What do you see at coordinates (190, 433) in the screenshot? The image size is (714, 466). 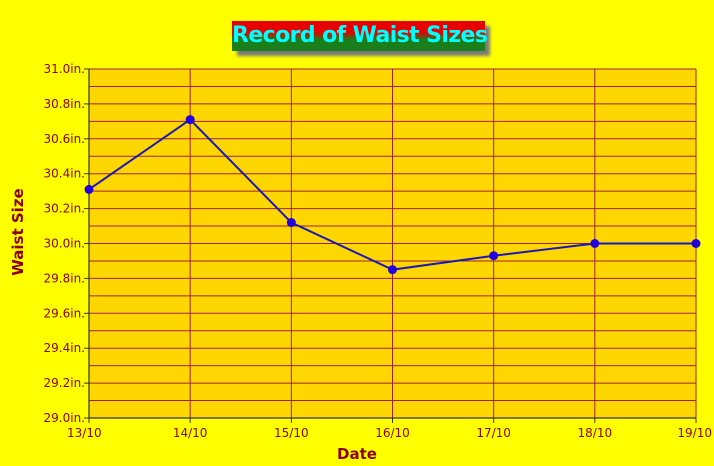 I see `x-tick-label: 14/10` at bounding box center [190, 433].